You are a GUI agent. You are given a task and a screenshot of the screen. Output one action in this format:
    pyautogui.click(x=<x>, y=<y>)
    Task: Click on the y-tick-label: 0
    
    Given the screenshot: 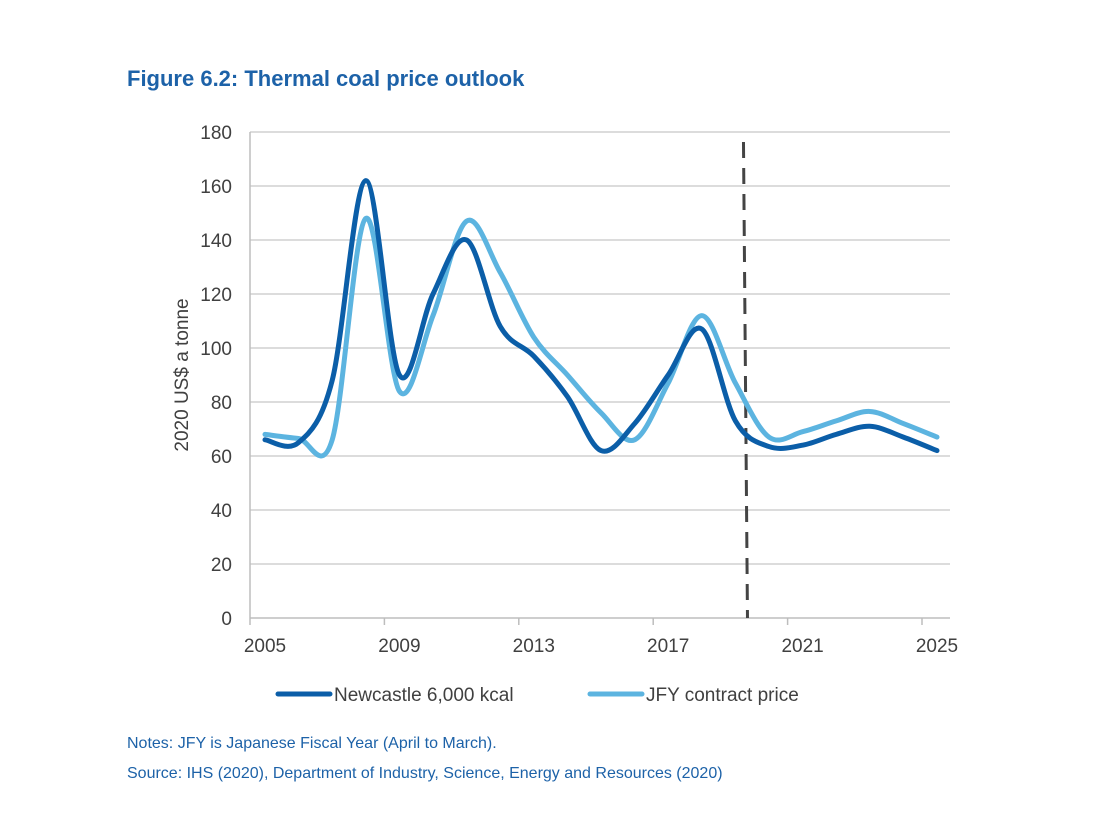 What is the action you would take?
    pyautogui.click(x=226, y=619)
    